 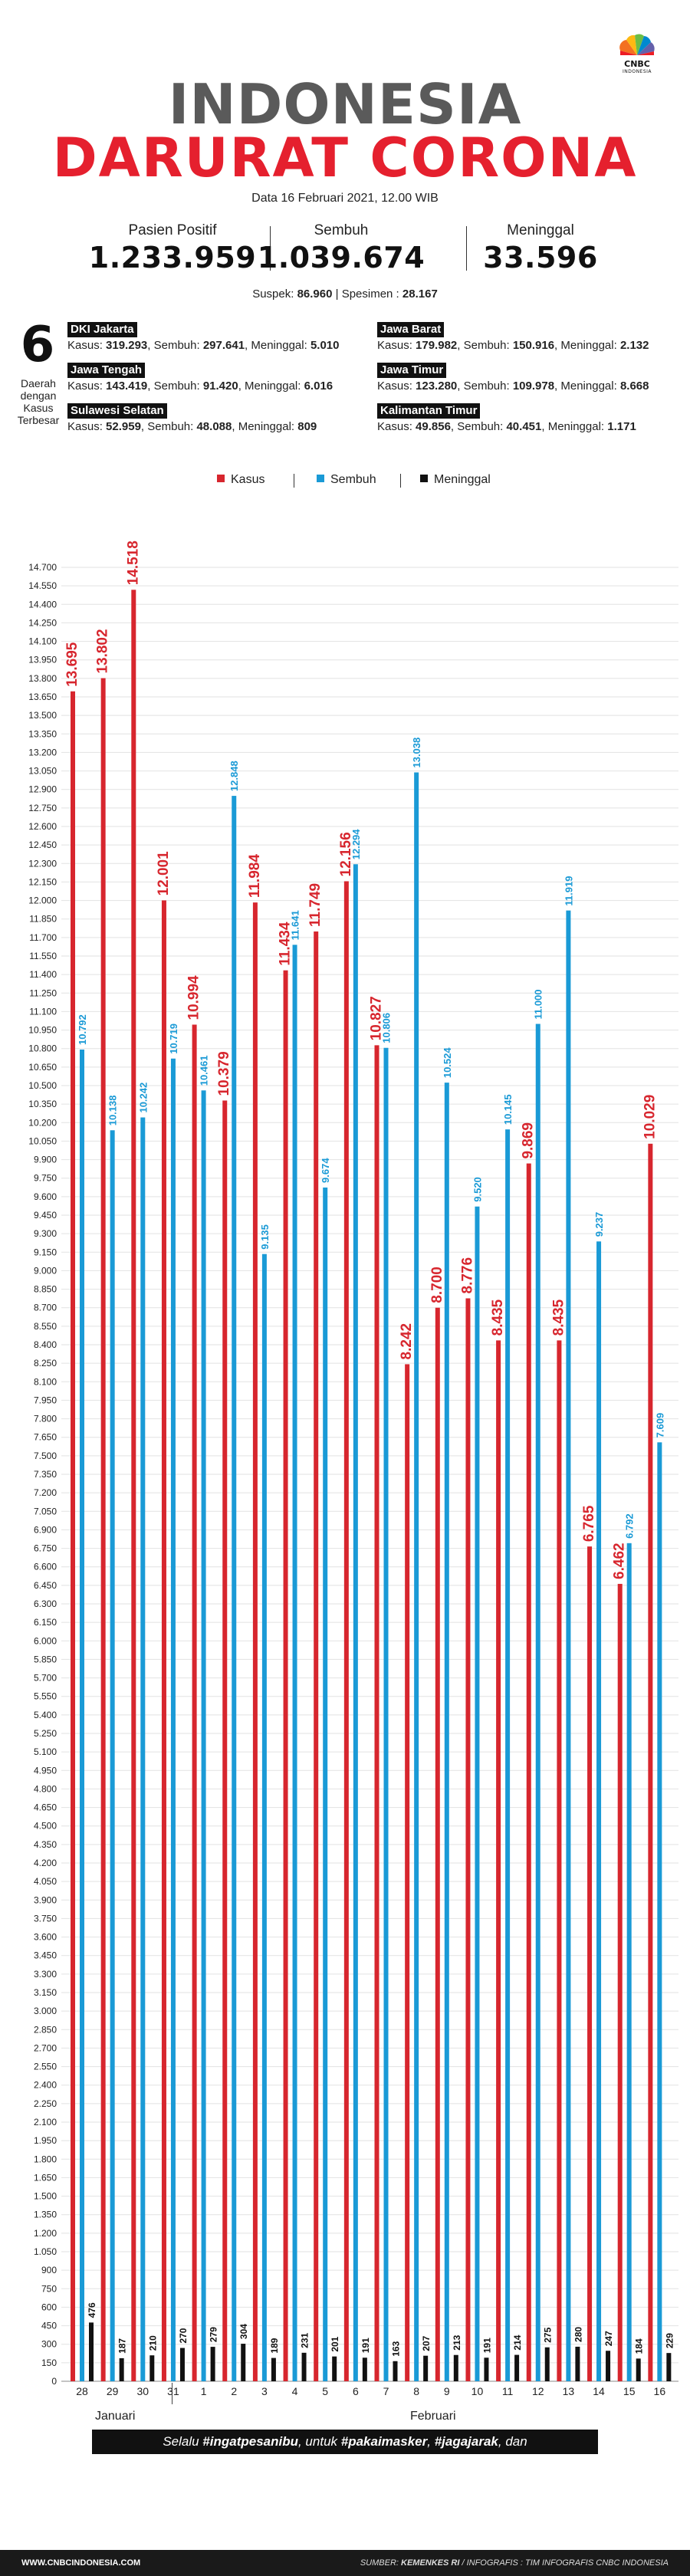 What do you see at coordinates (430, 2563) in the screenshot?
I see `footer-source: KEMENKES RI` at bounding box center [430, 2563].